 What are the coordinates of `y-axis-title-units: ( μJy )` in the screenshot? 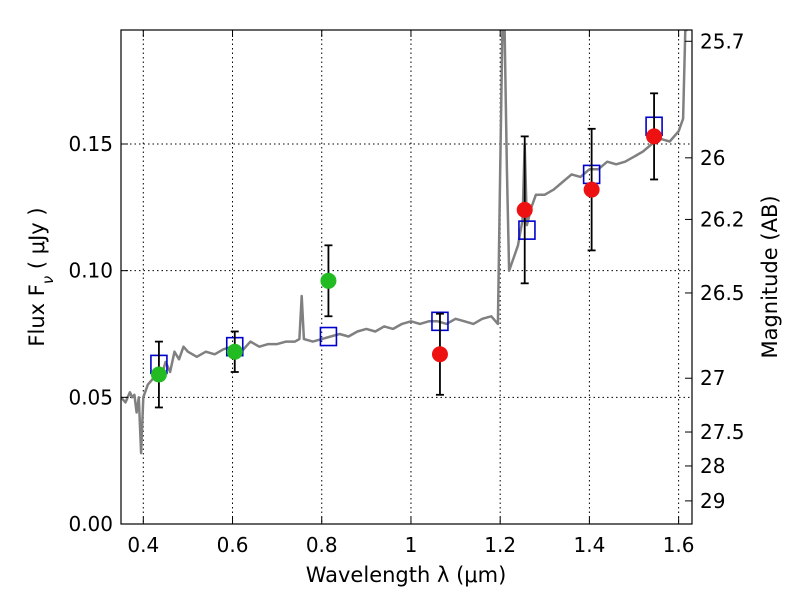 It's located at (37, 241).